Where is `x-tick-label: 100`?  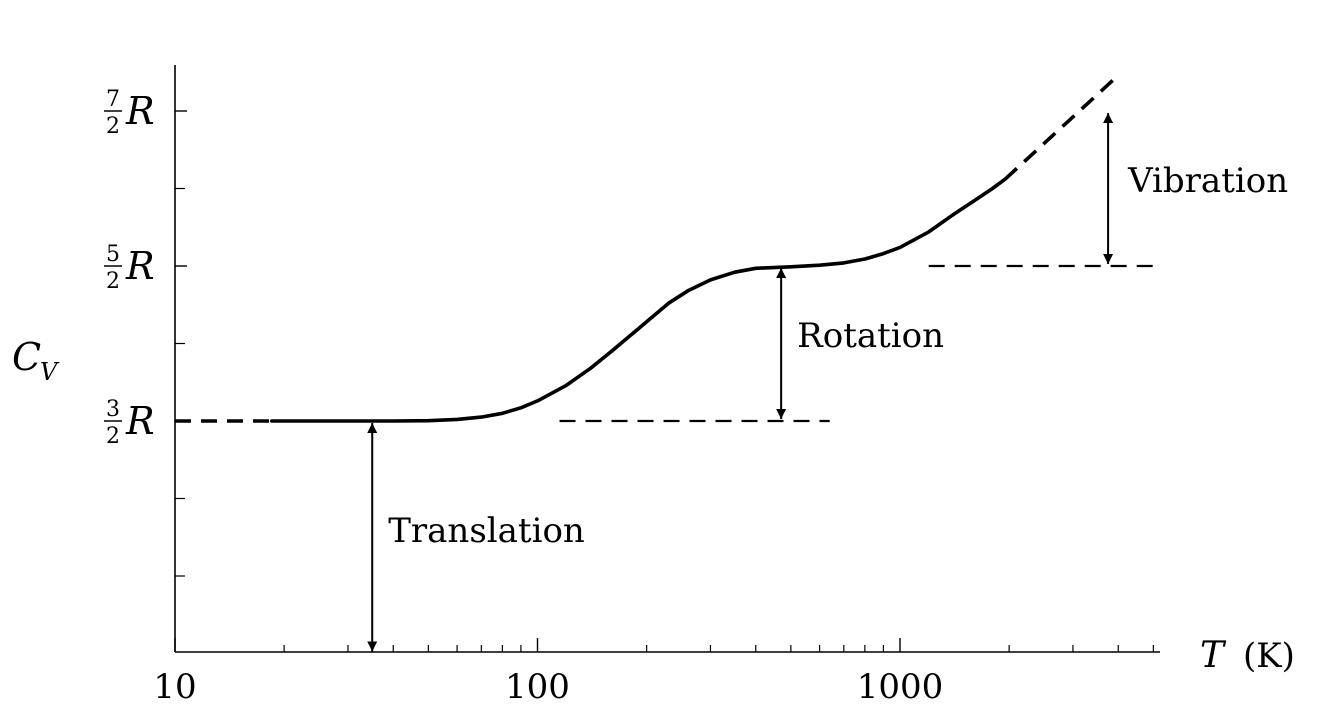 x-tick-label: 100 is located at coordinates (537, 687).